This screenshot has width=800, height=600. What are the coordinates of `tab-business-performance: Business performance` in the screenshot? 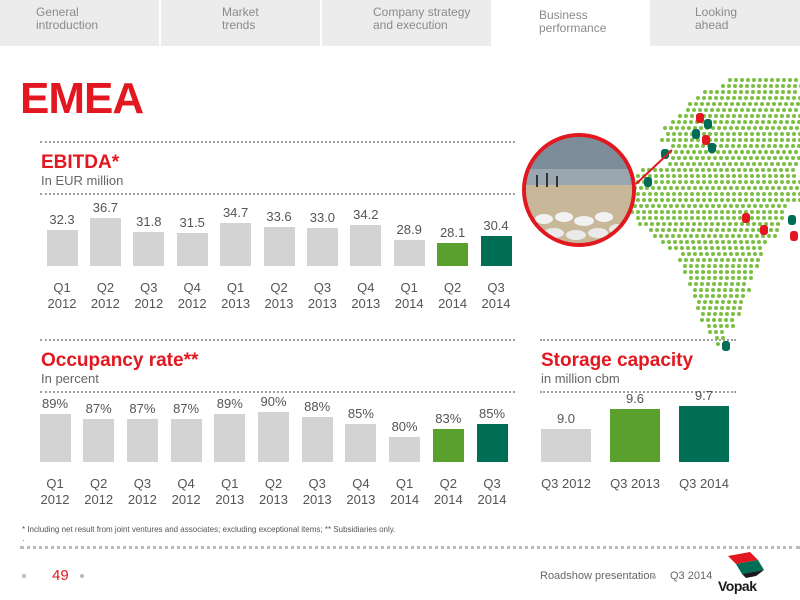 It's located at (571, 23).